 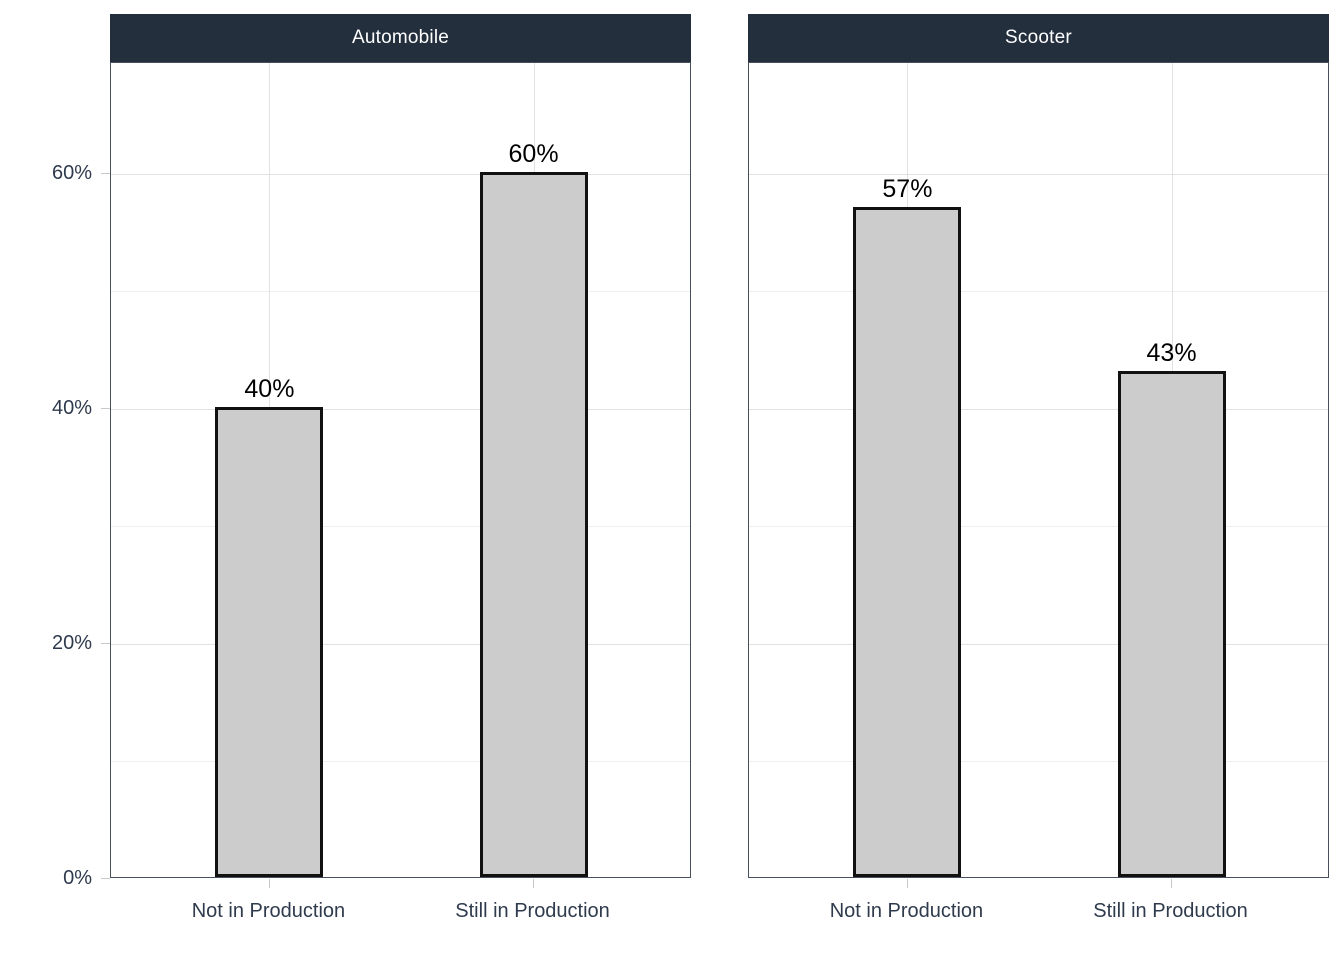 I want to click on y-axis: 0% 20% 40% 60%, so click(x=46, y=475).